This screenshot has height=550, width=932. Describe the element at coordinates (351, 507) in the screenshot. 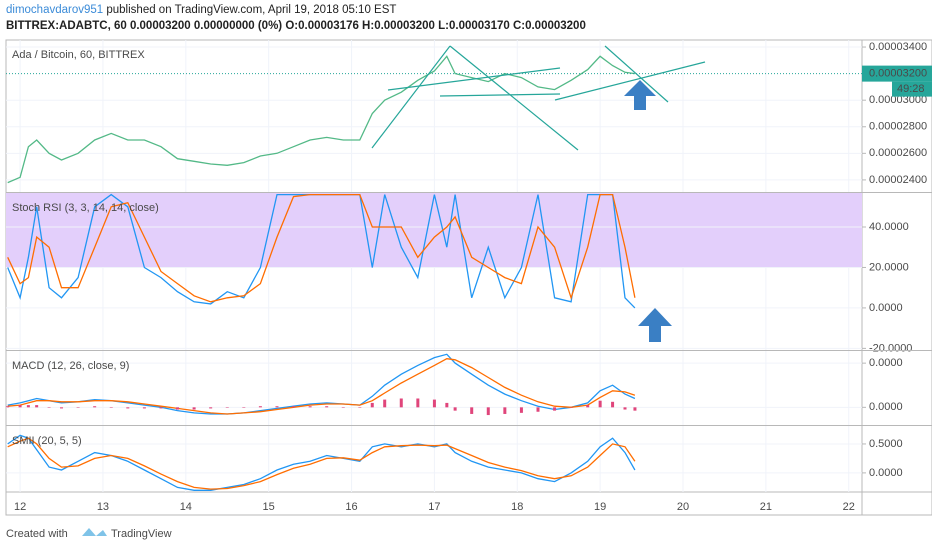

I see `x-tick-label: 16` at that location.